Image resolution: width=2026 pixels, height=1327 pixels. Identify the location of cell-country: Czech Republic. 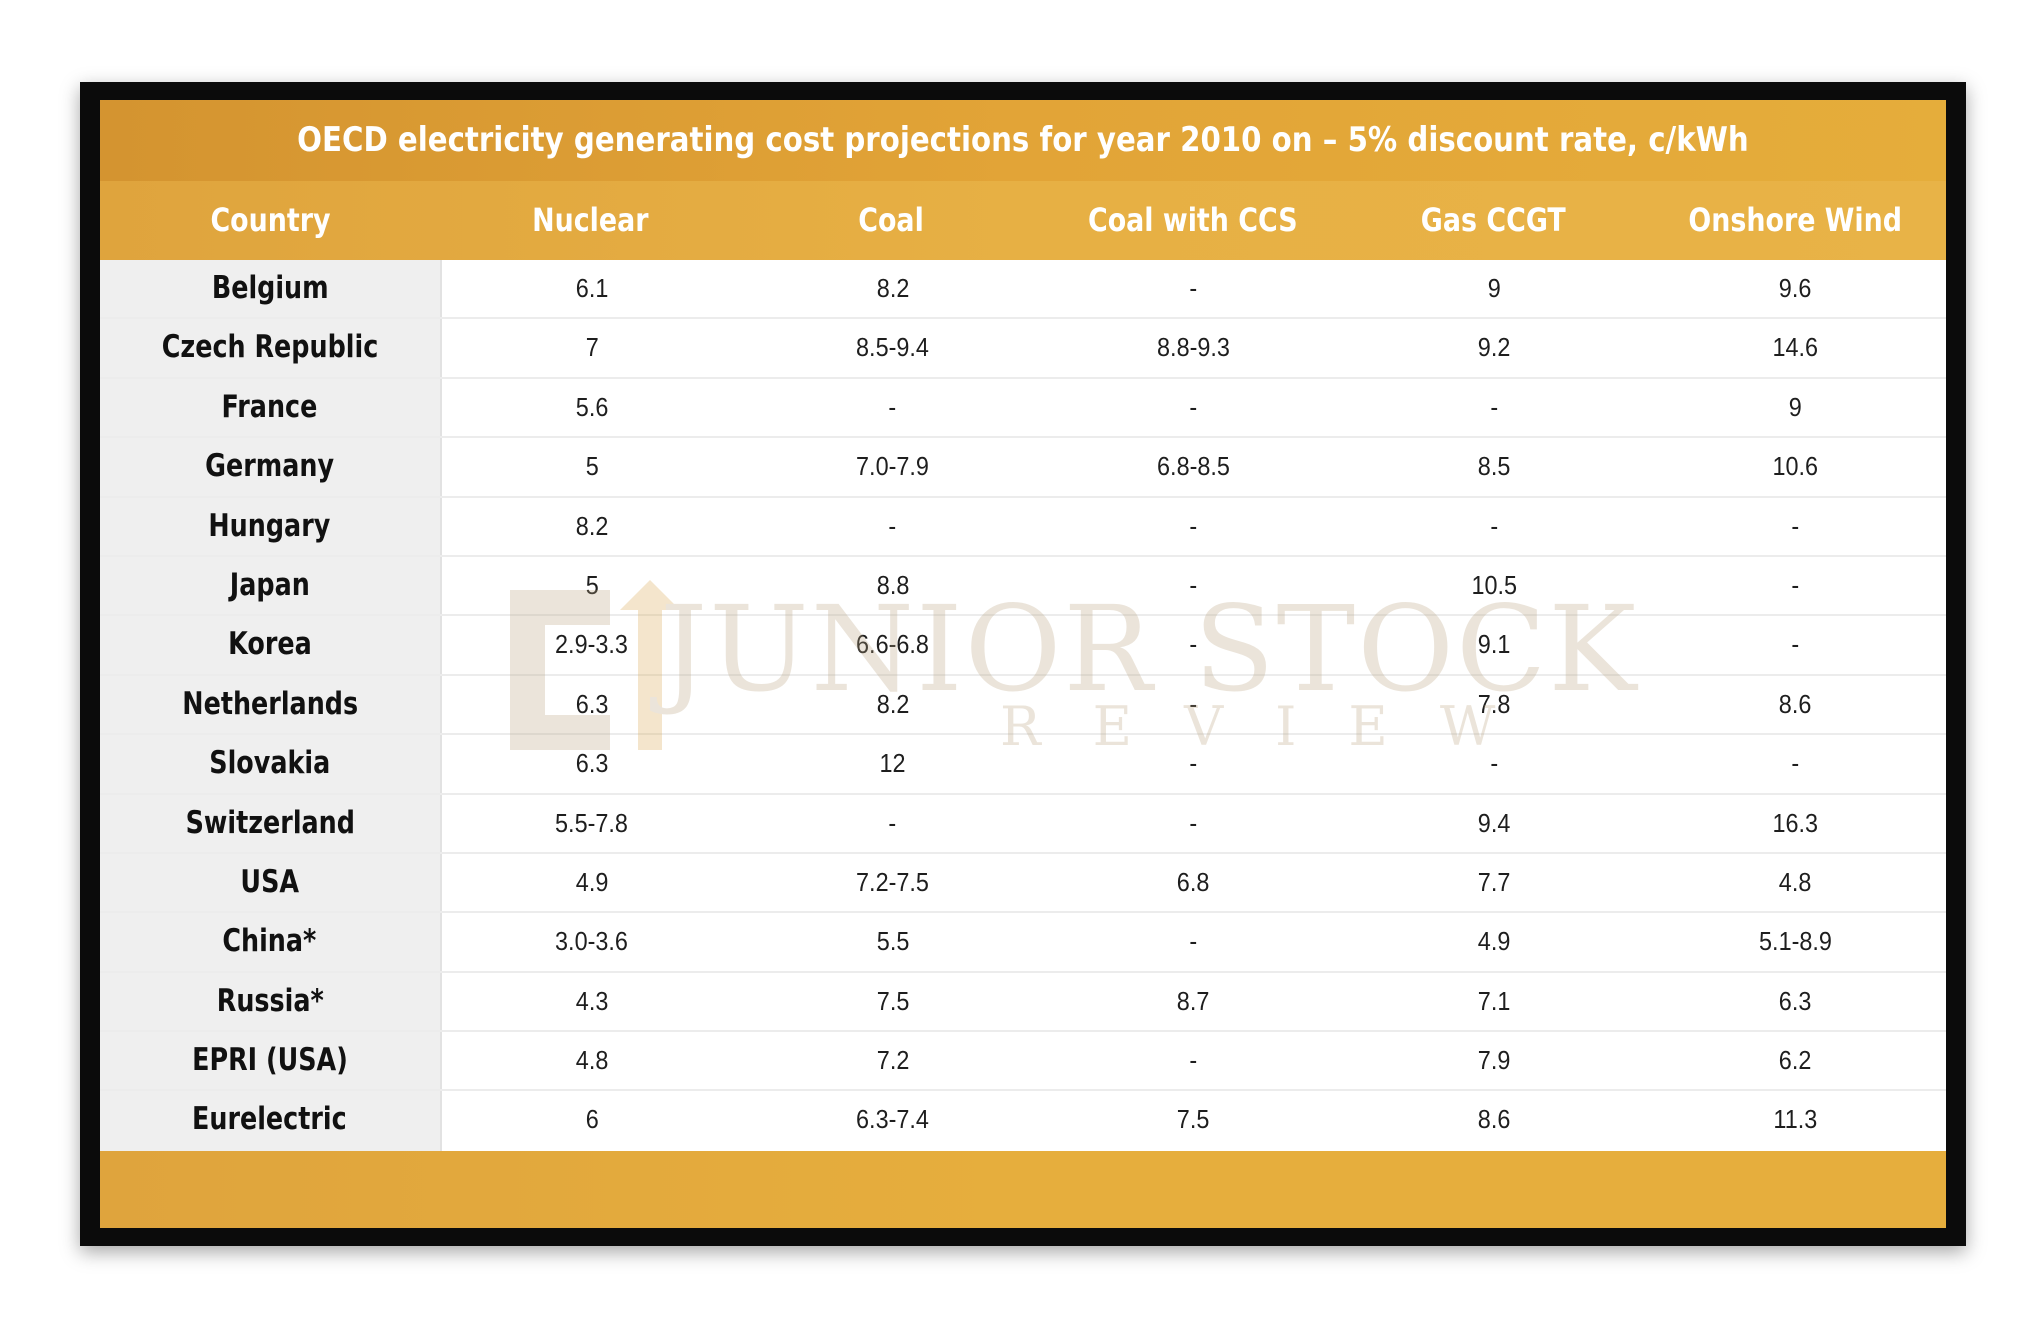
(271, 348).